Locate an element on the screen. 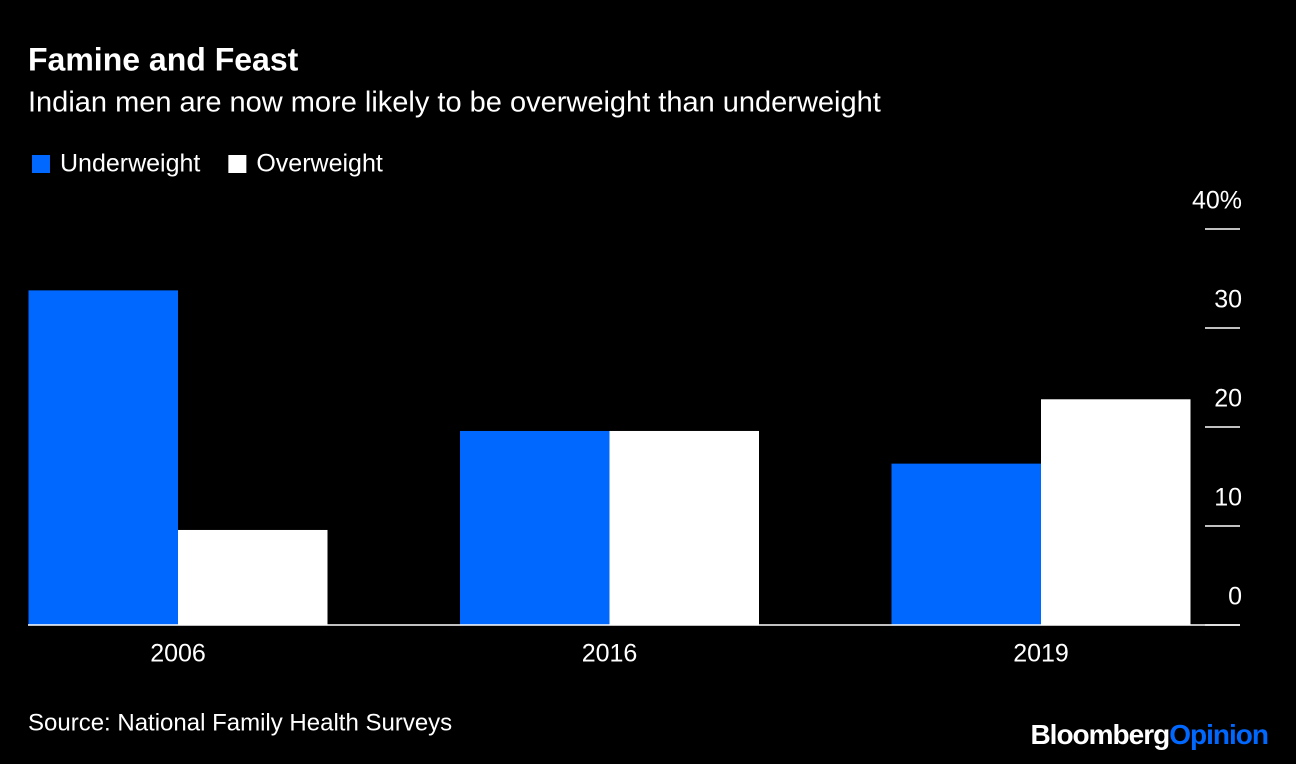 This screenshot has height=764, width=1296. x-tick-label: 2019 is located at coordinates (1041, 654).